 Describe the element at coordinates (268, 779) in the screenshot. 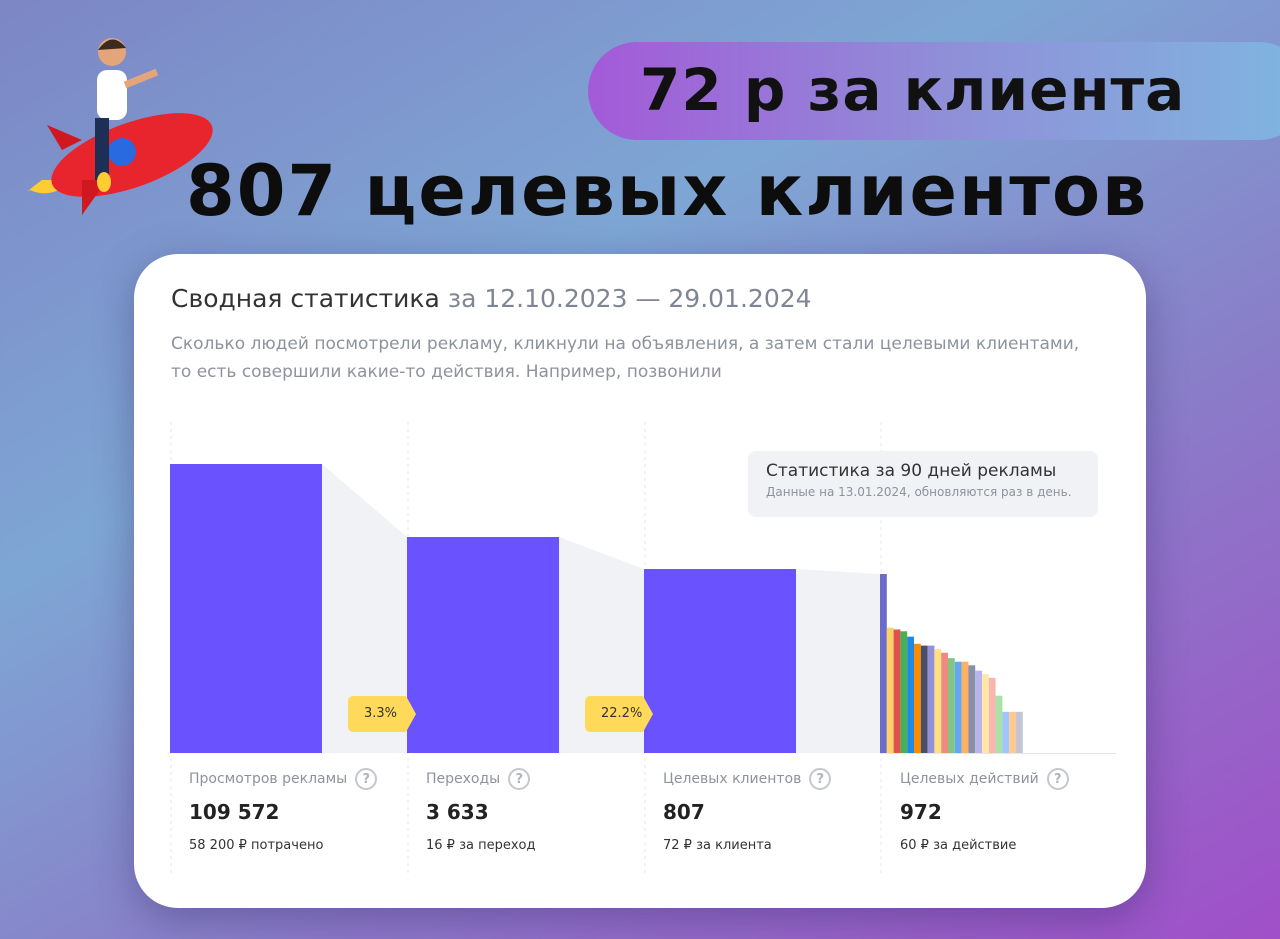

I see `stat-label: Просмотров рекламы` at that location.